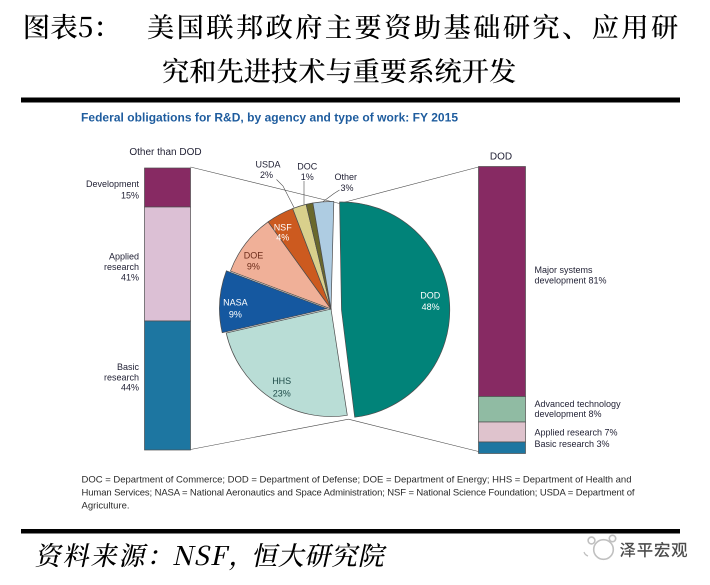 Image resolution: width=710 pixels, height=585 pixels. What do you see at coordinates (572, 444) in the screenshot?
I see `svg-text: Basic research 3%` at bounding box center [572, 444].